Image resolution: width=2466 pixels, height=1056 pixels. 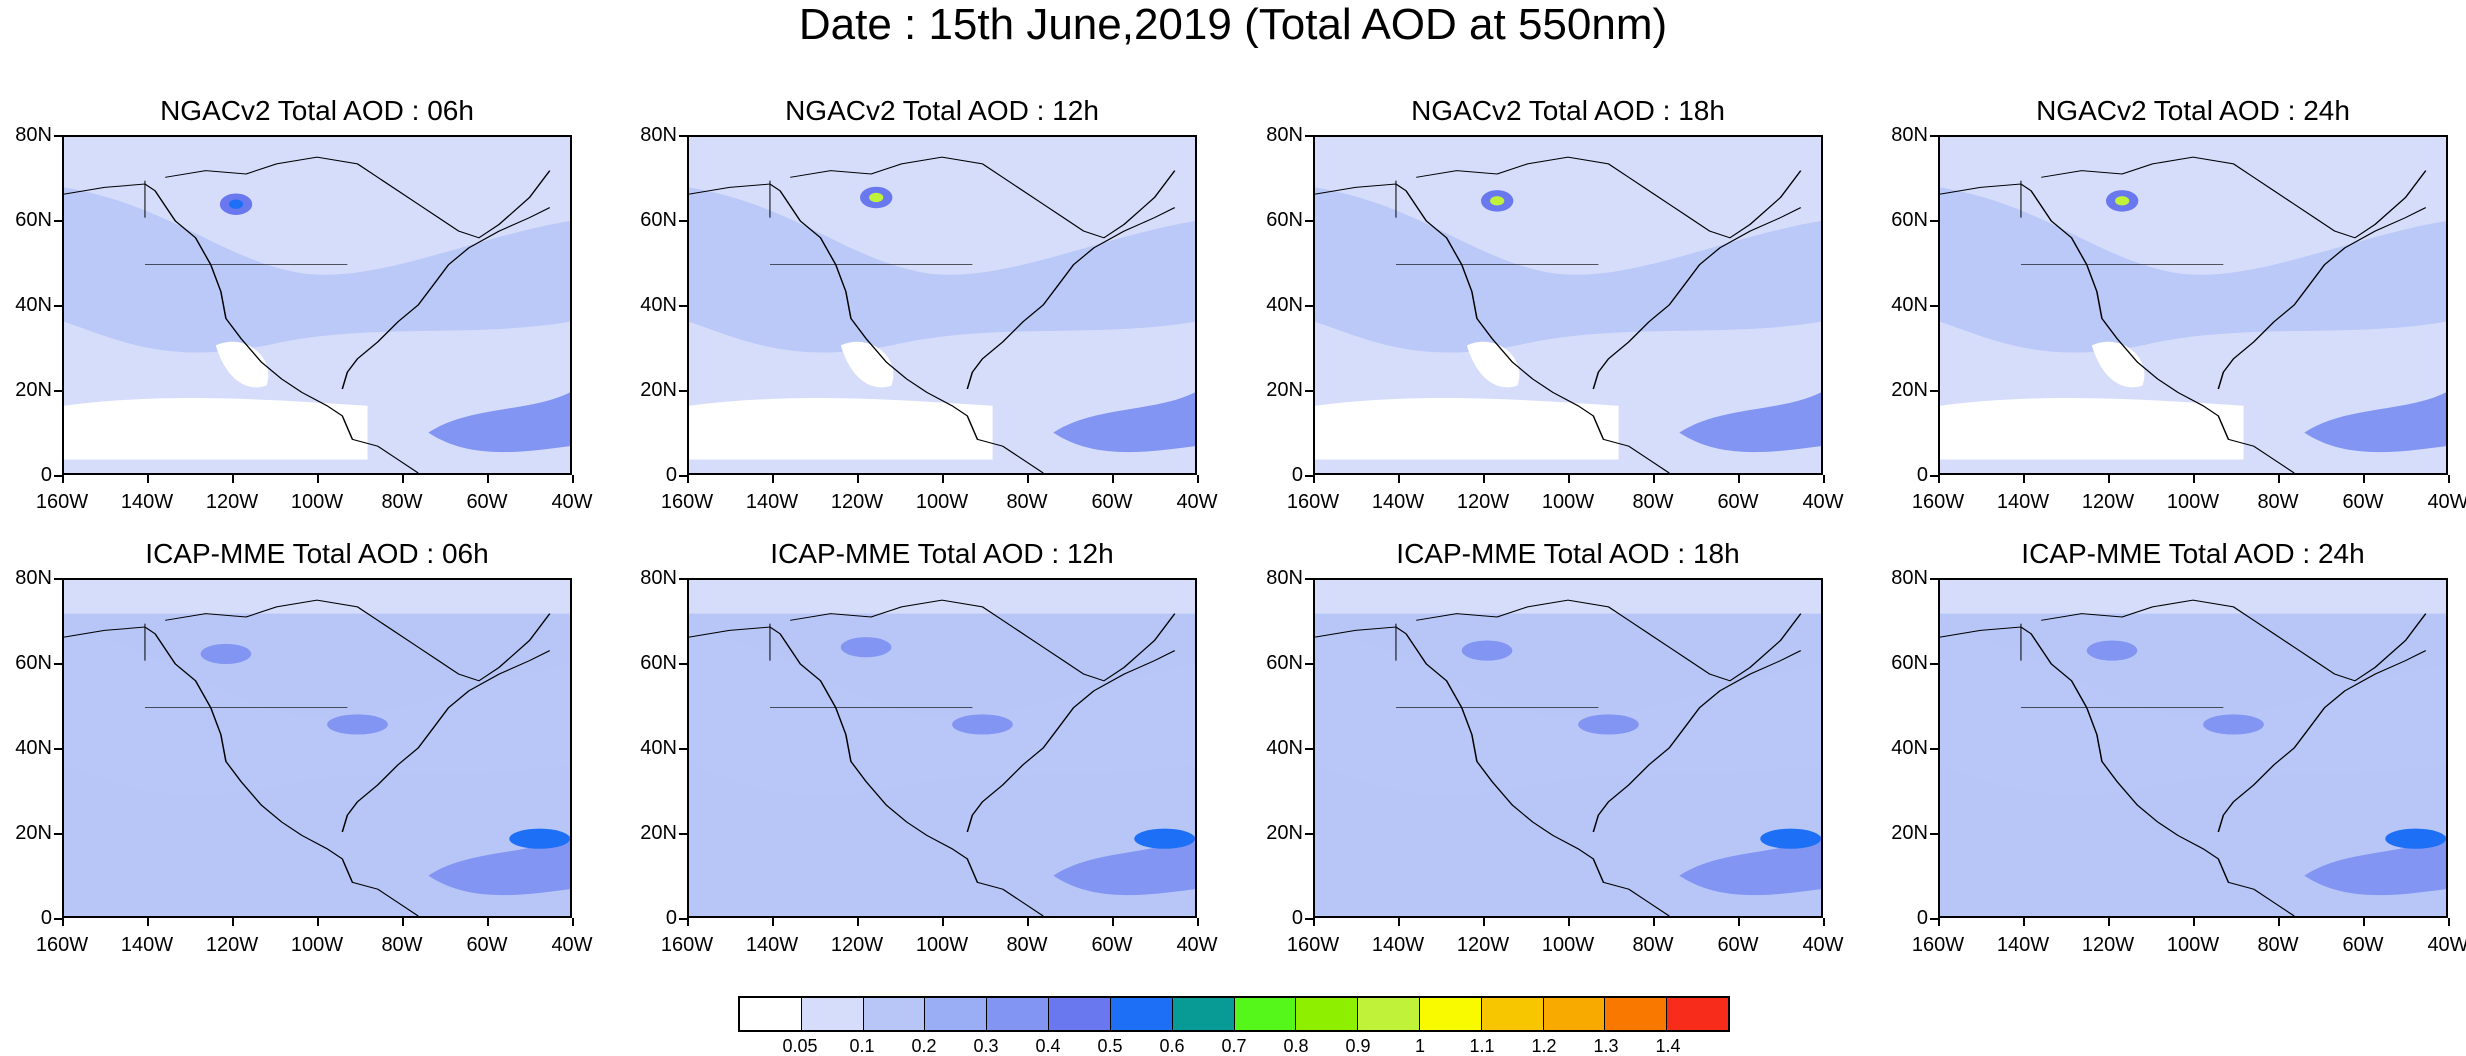 I want to click on colorbar-label: 1.4, so click(x=1668, y=1046).